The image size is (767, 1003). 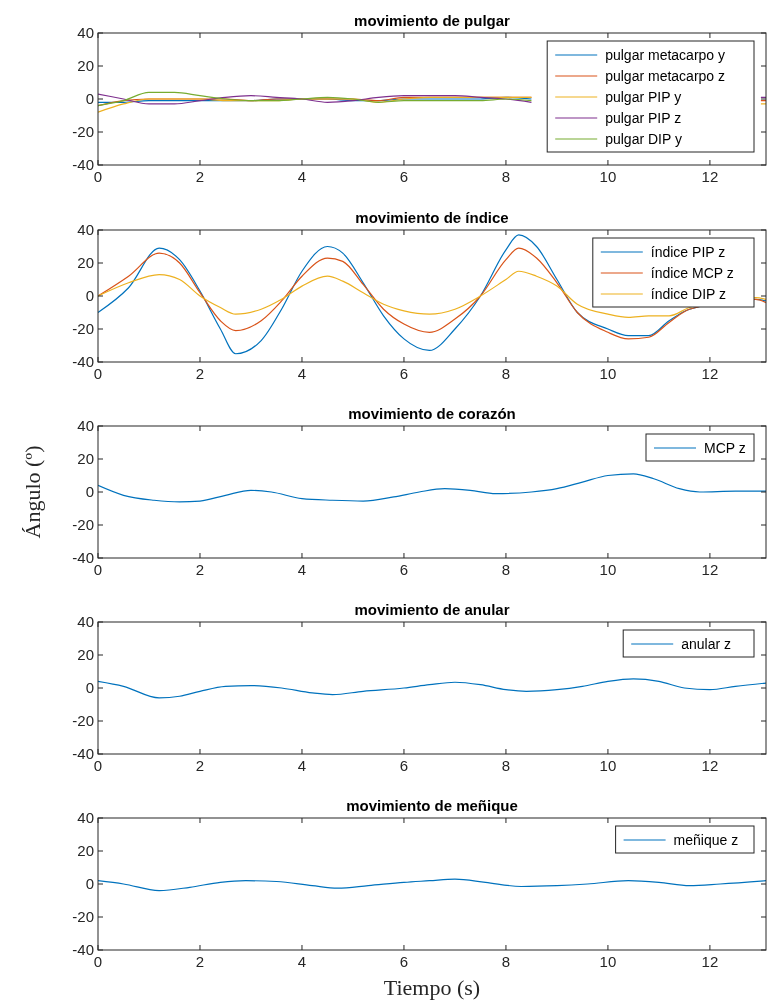 What do you see at coordinates (643, 97) in the screenshot?
I see `series-label: pulgar PIP y` at bounding box center [643, 97].